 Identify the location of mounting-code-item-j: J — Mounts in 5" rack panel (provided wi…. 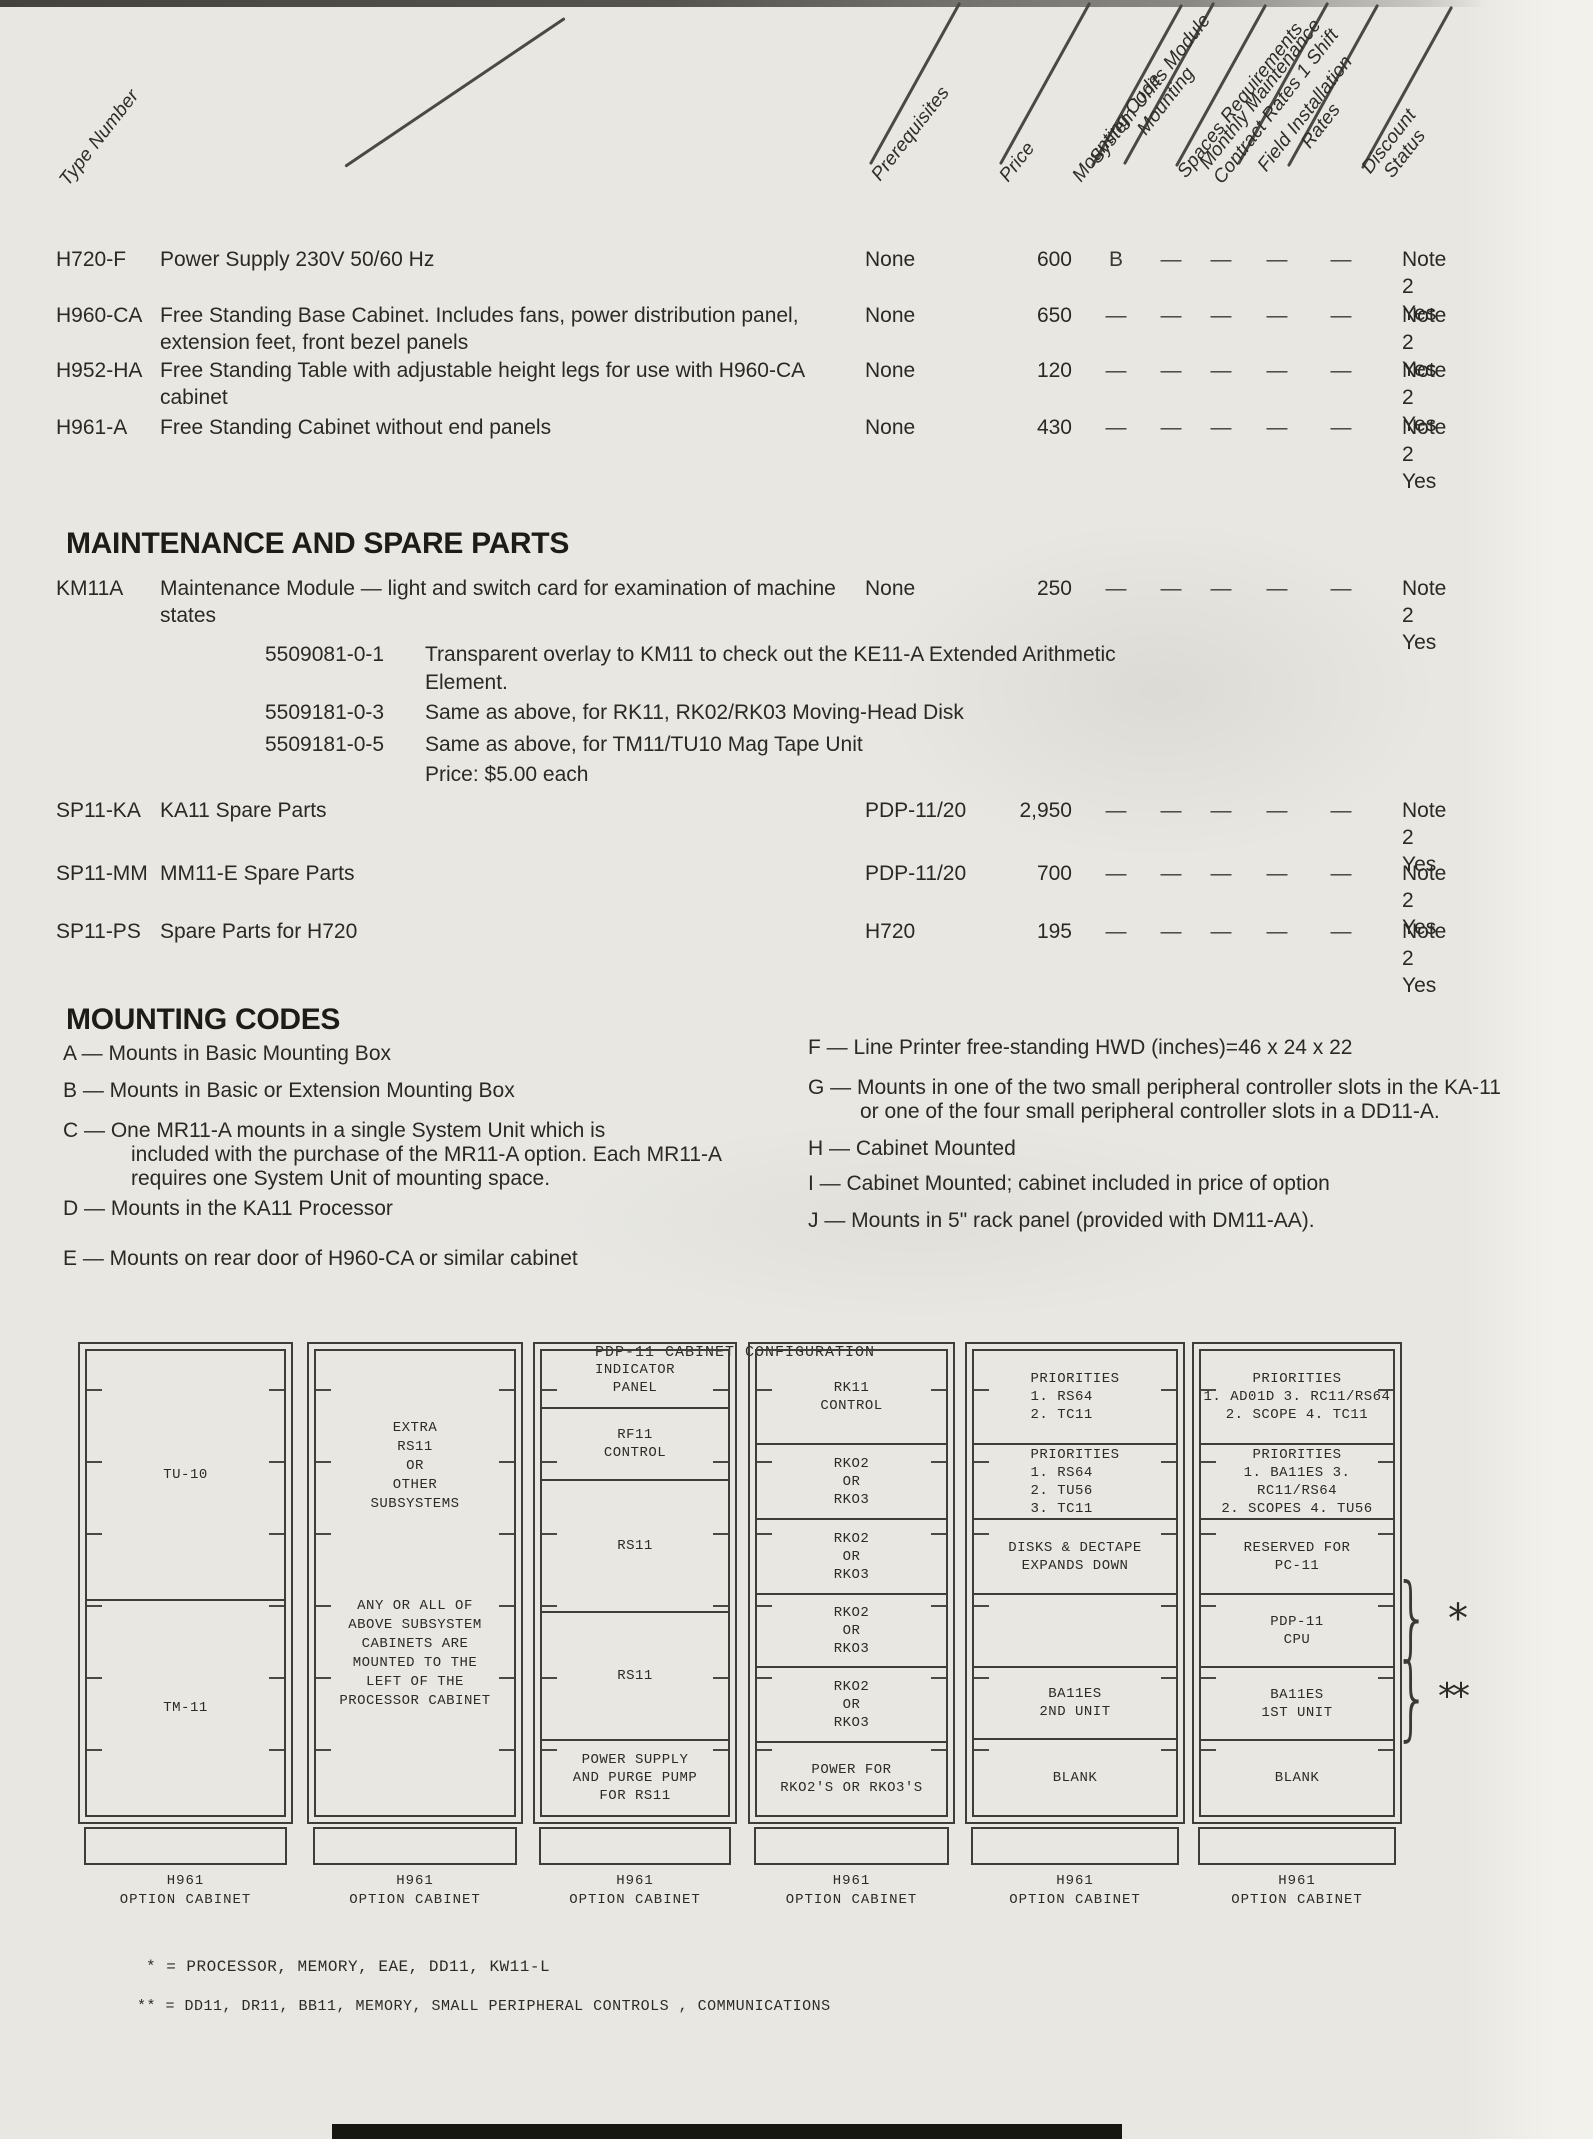
(1061, 1220).